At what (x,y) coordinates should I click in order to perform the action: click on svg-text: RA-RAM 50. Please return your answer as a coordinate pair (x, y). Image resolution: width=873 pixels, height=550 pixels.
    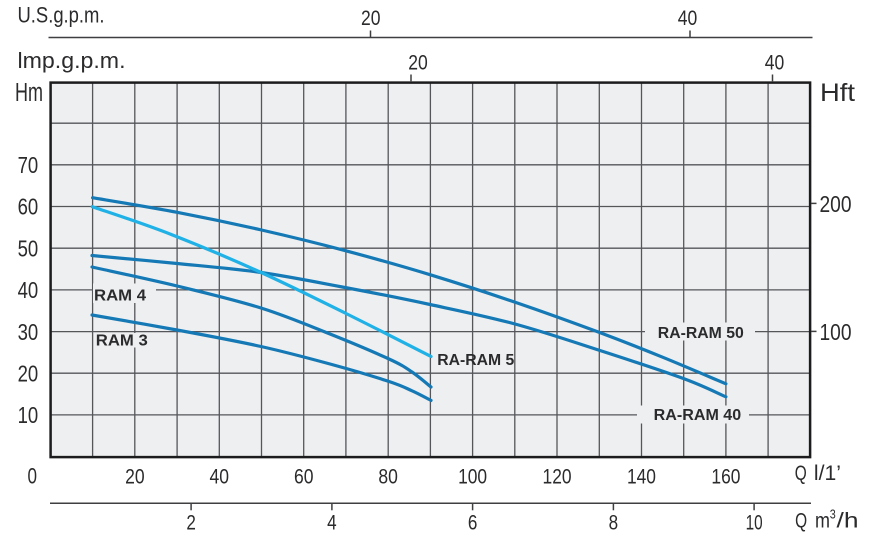
    Looking at the image, I should click on (701, 333).